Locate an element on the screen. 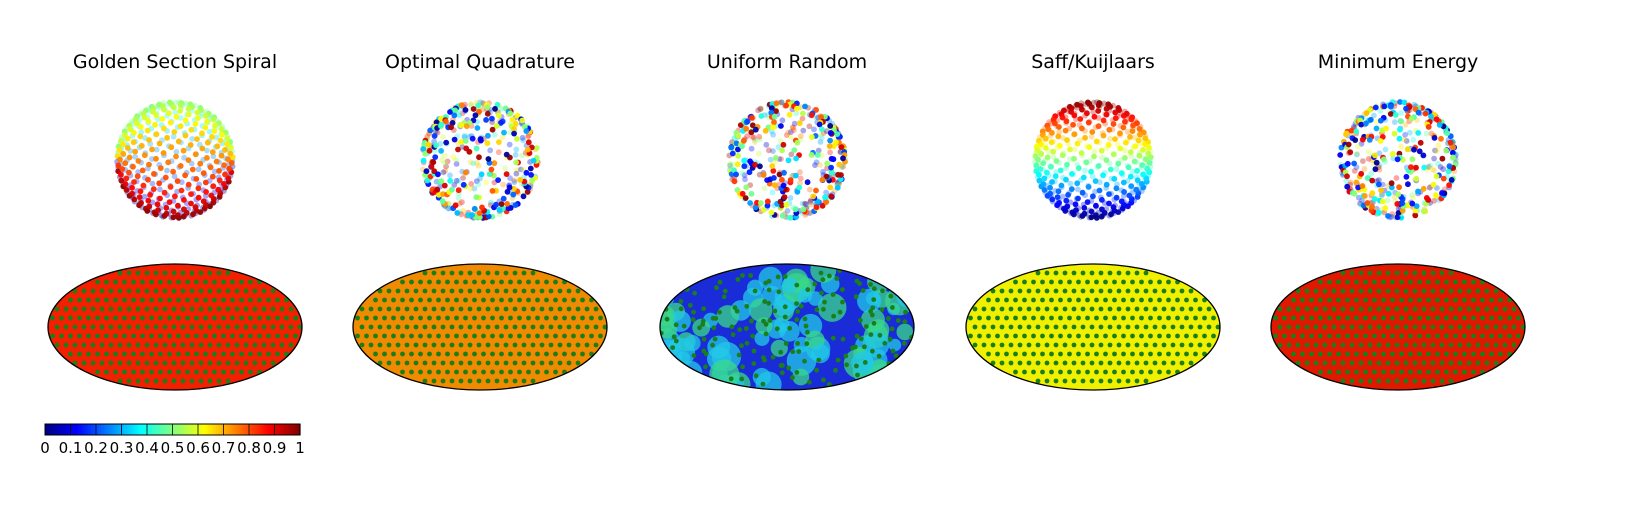 This screenshot has height=508, width=1645. sphere-scatter is located at coordinates (480, 160).